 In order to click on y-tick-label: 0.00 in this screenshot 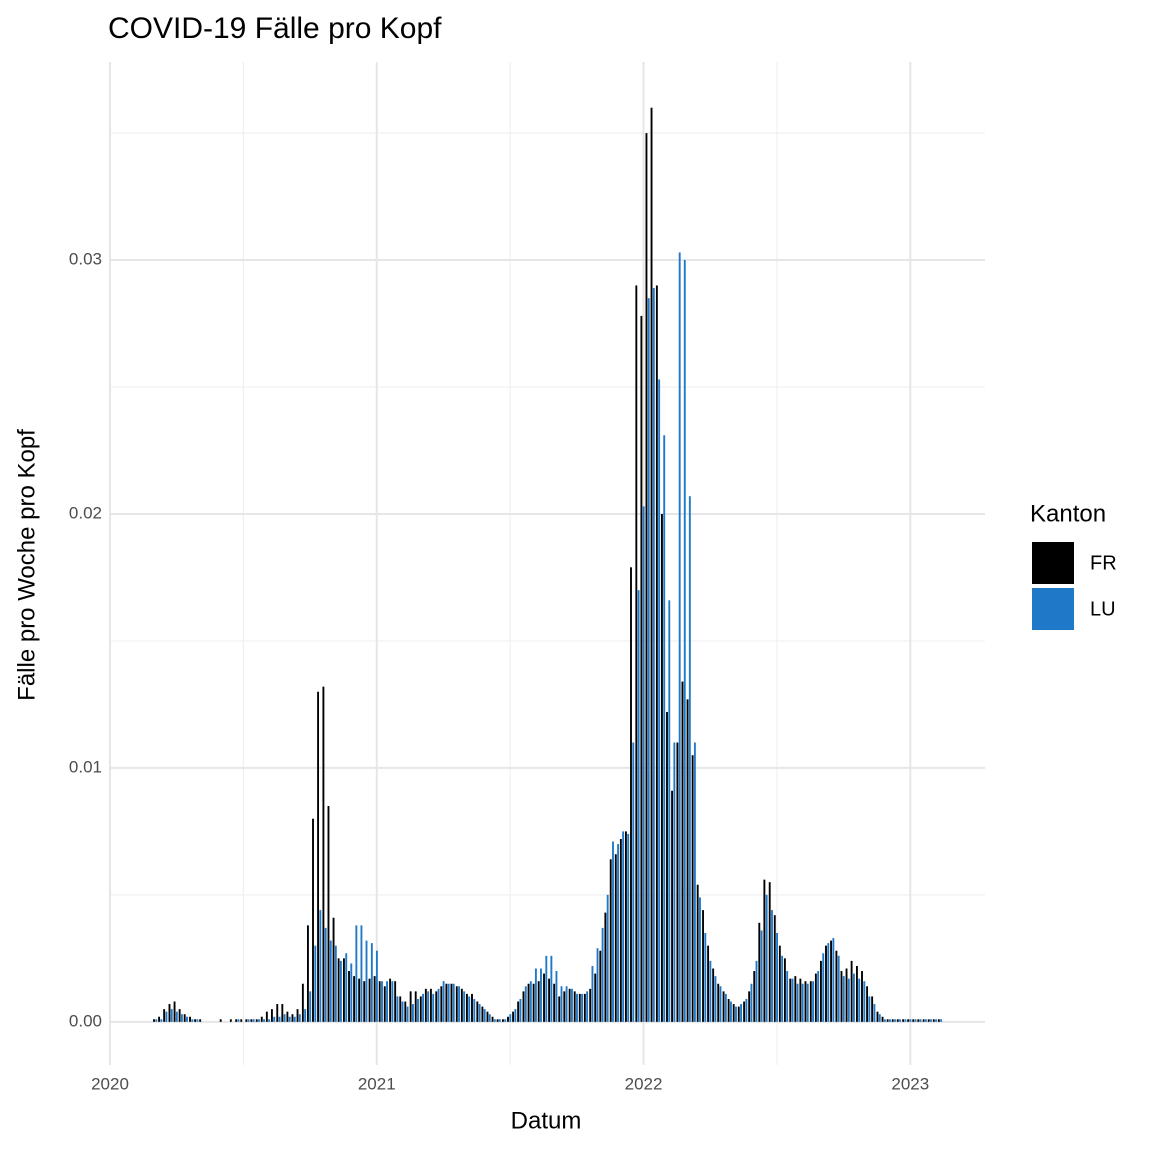, I will do `click(85, 1020)`.